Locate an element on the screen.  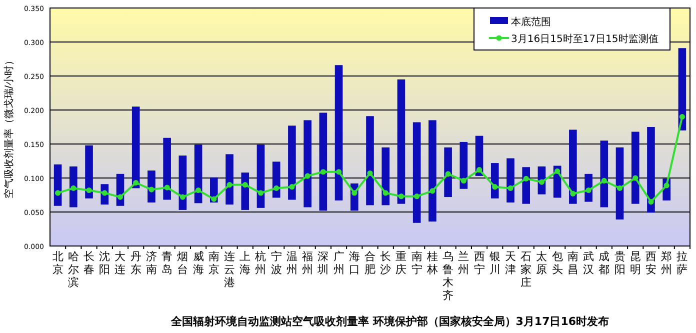
x-tick-label: 昆明 is located at coordinates (635, 263).